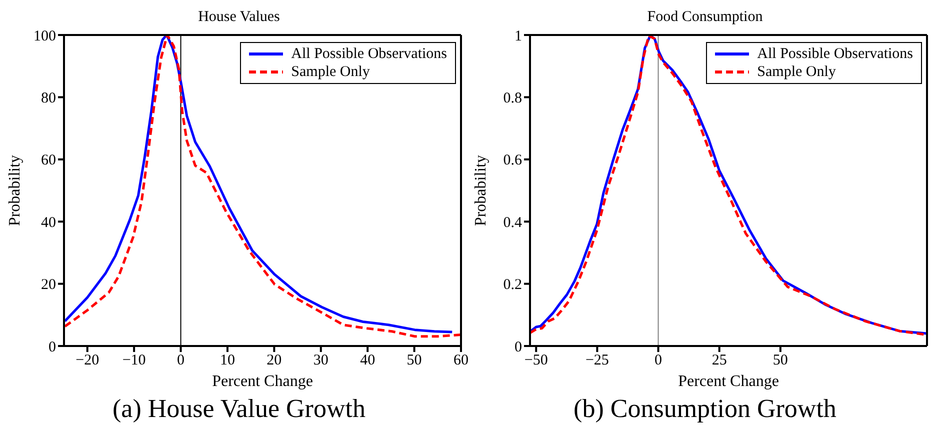  Describe the element at coordinates (705, 17) in the screenshot. I see `chart-title: Food Consumption` at that location.